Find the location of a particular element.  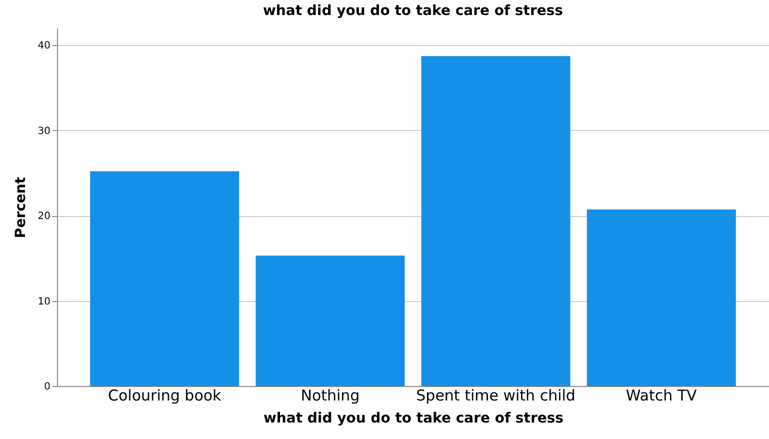

x-tick-label: Colouring book is located at coordinates (165, 395).